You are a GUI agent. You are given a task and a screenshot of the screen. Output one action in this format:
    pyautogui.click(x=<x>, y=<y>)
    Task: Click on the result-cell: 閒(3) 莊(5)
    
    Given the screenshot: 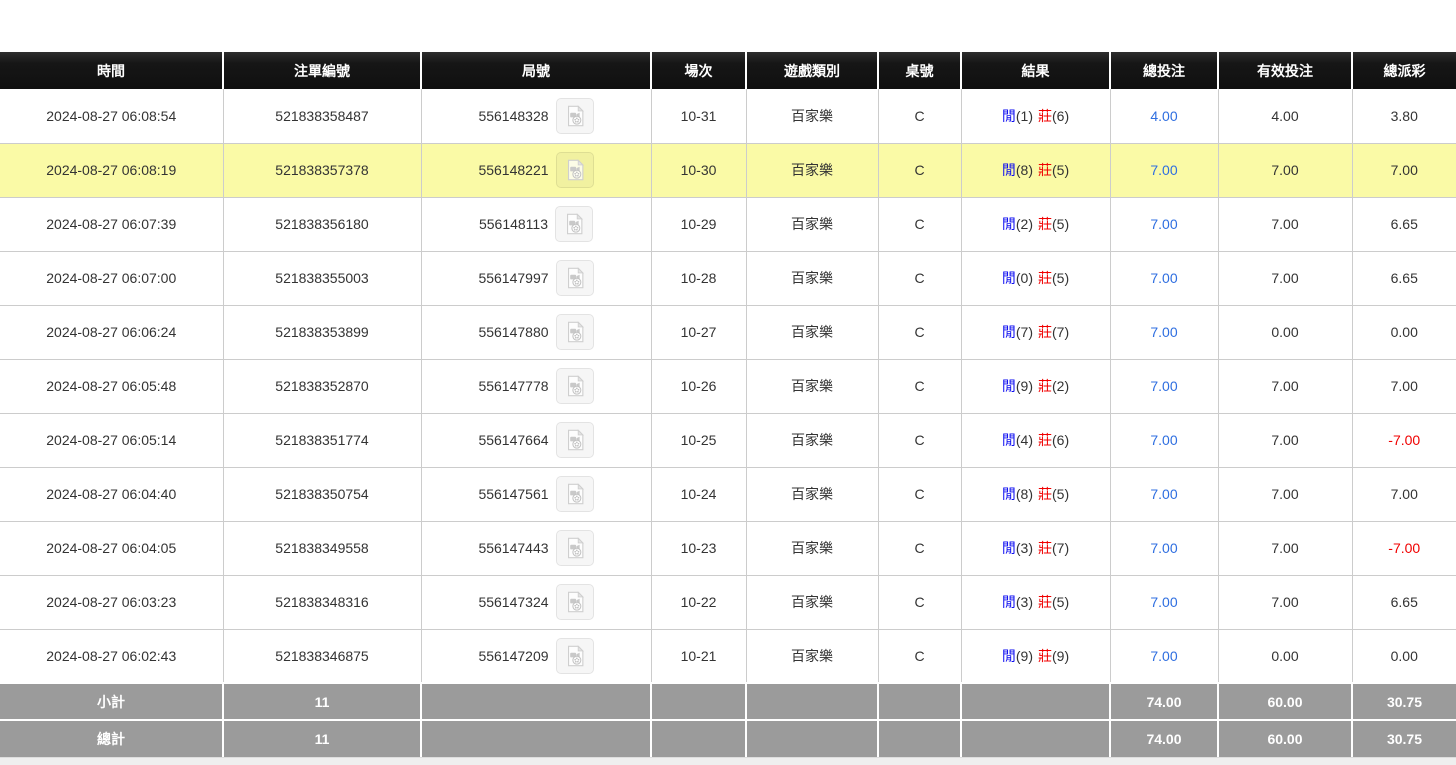 What is the action you would take?
    pyautogui.click(x=1036, y=602)
    